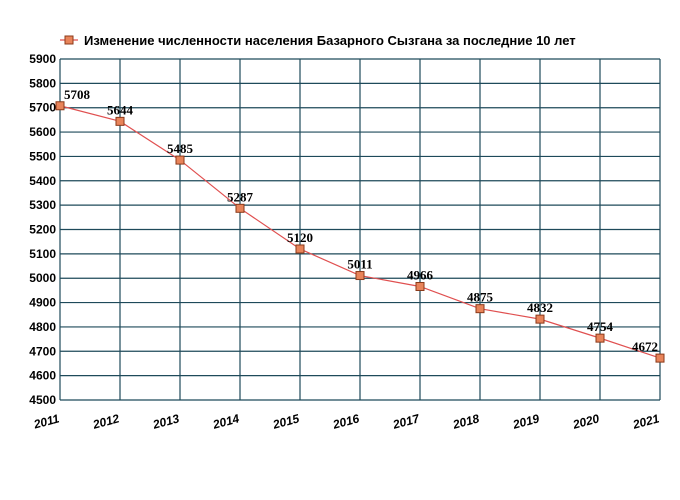 The width and height of the screenshot is (680, 500). Describe the element at coordinates (240, 196) in the screenshot. I see `data-label: 5287` at that location.